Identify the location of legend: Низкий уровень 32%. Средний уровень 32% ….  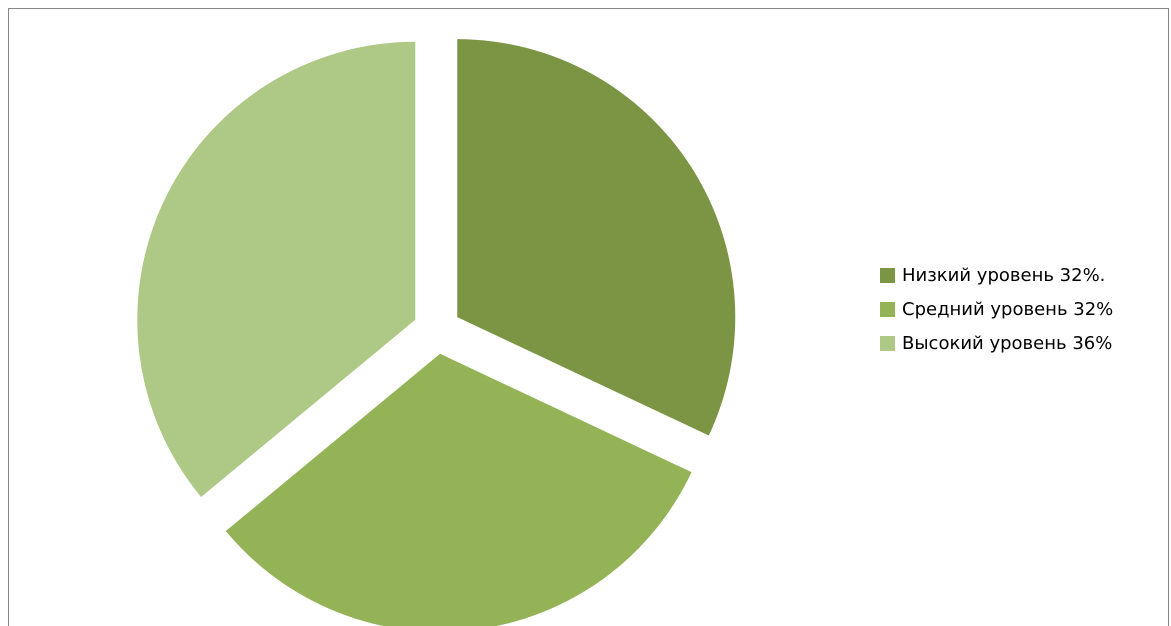
(996, 309).